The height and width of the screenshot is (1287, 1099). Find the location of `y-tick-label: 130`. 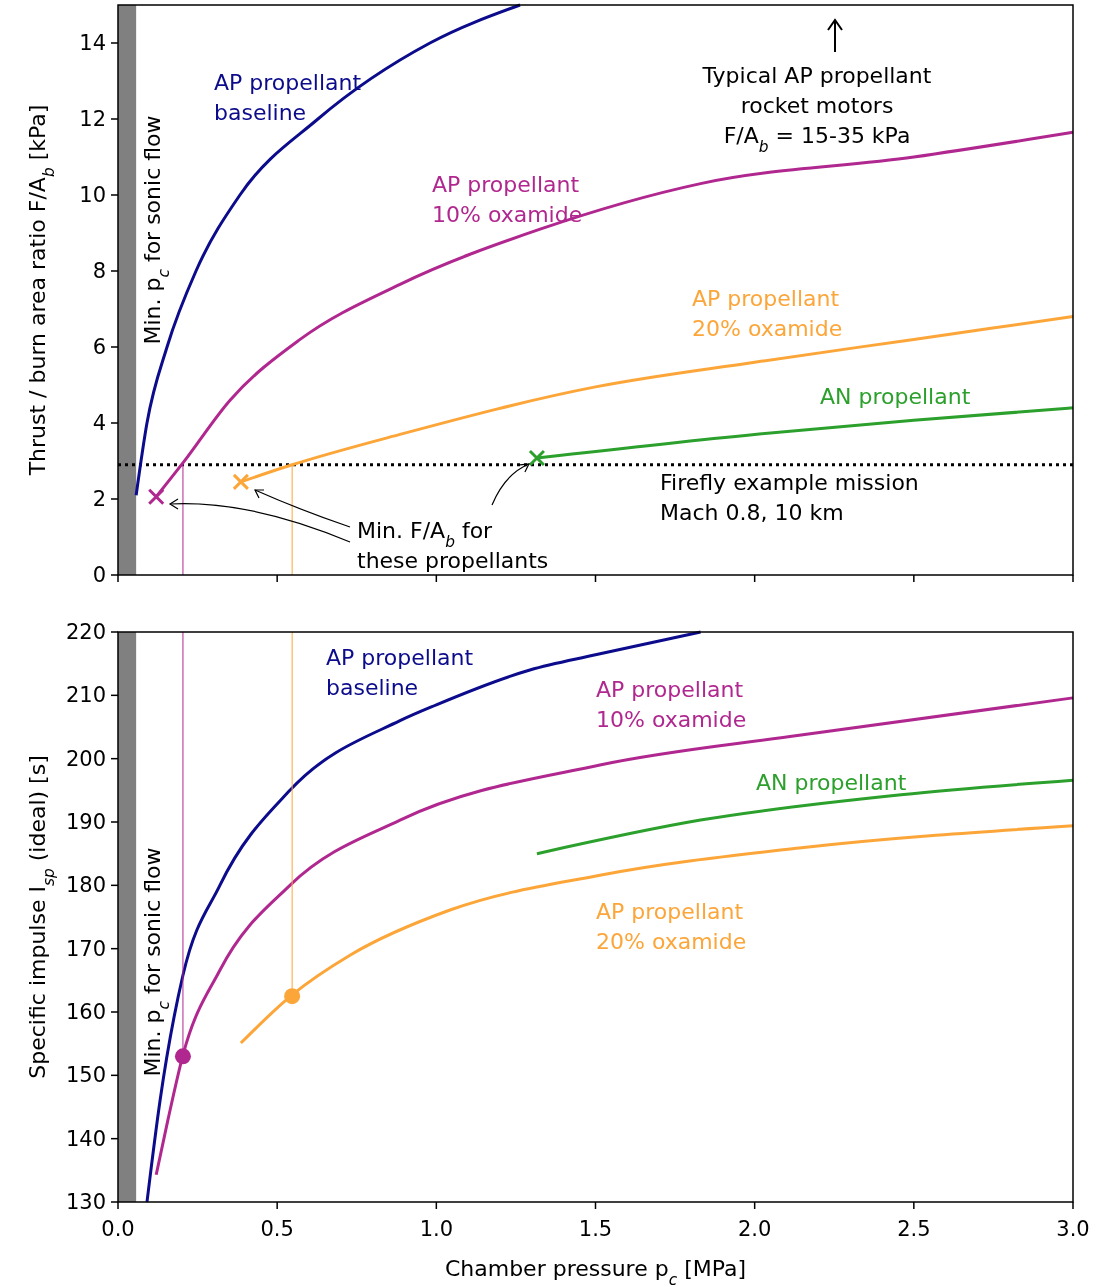

y-tick-label: 130 is located at coordinates (85, 1202).